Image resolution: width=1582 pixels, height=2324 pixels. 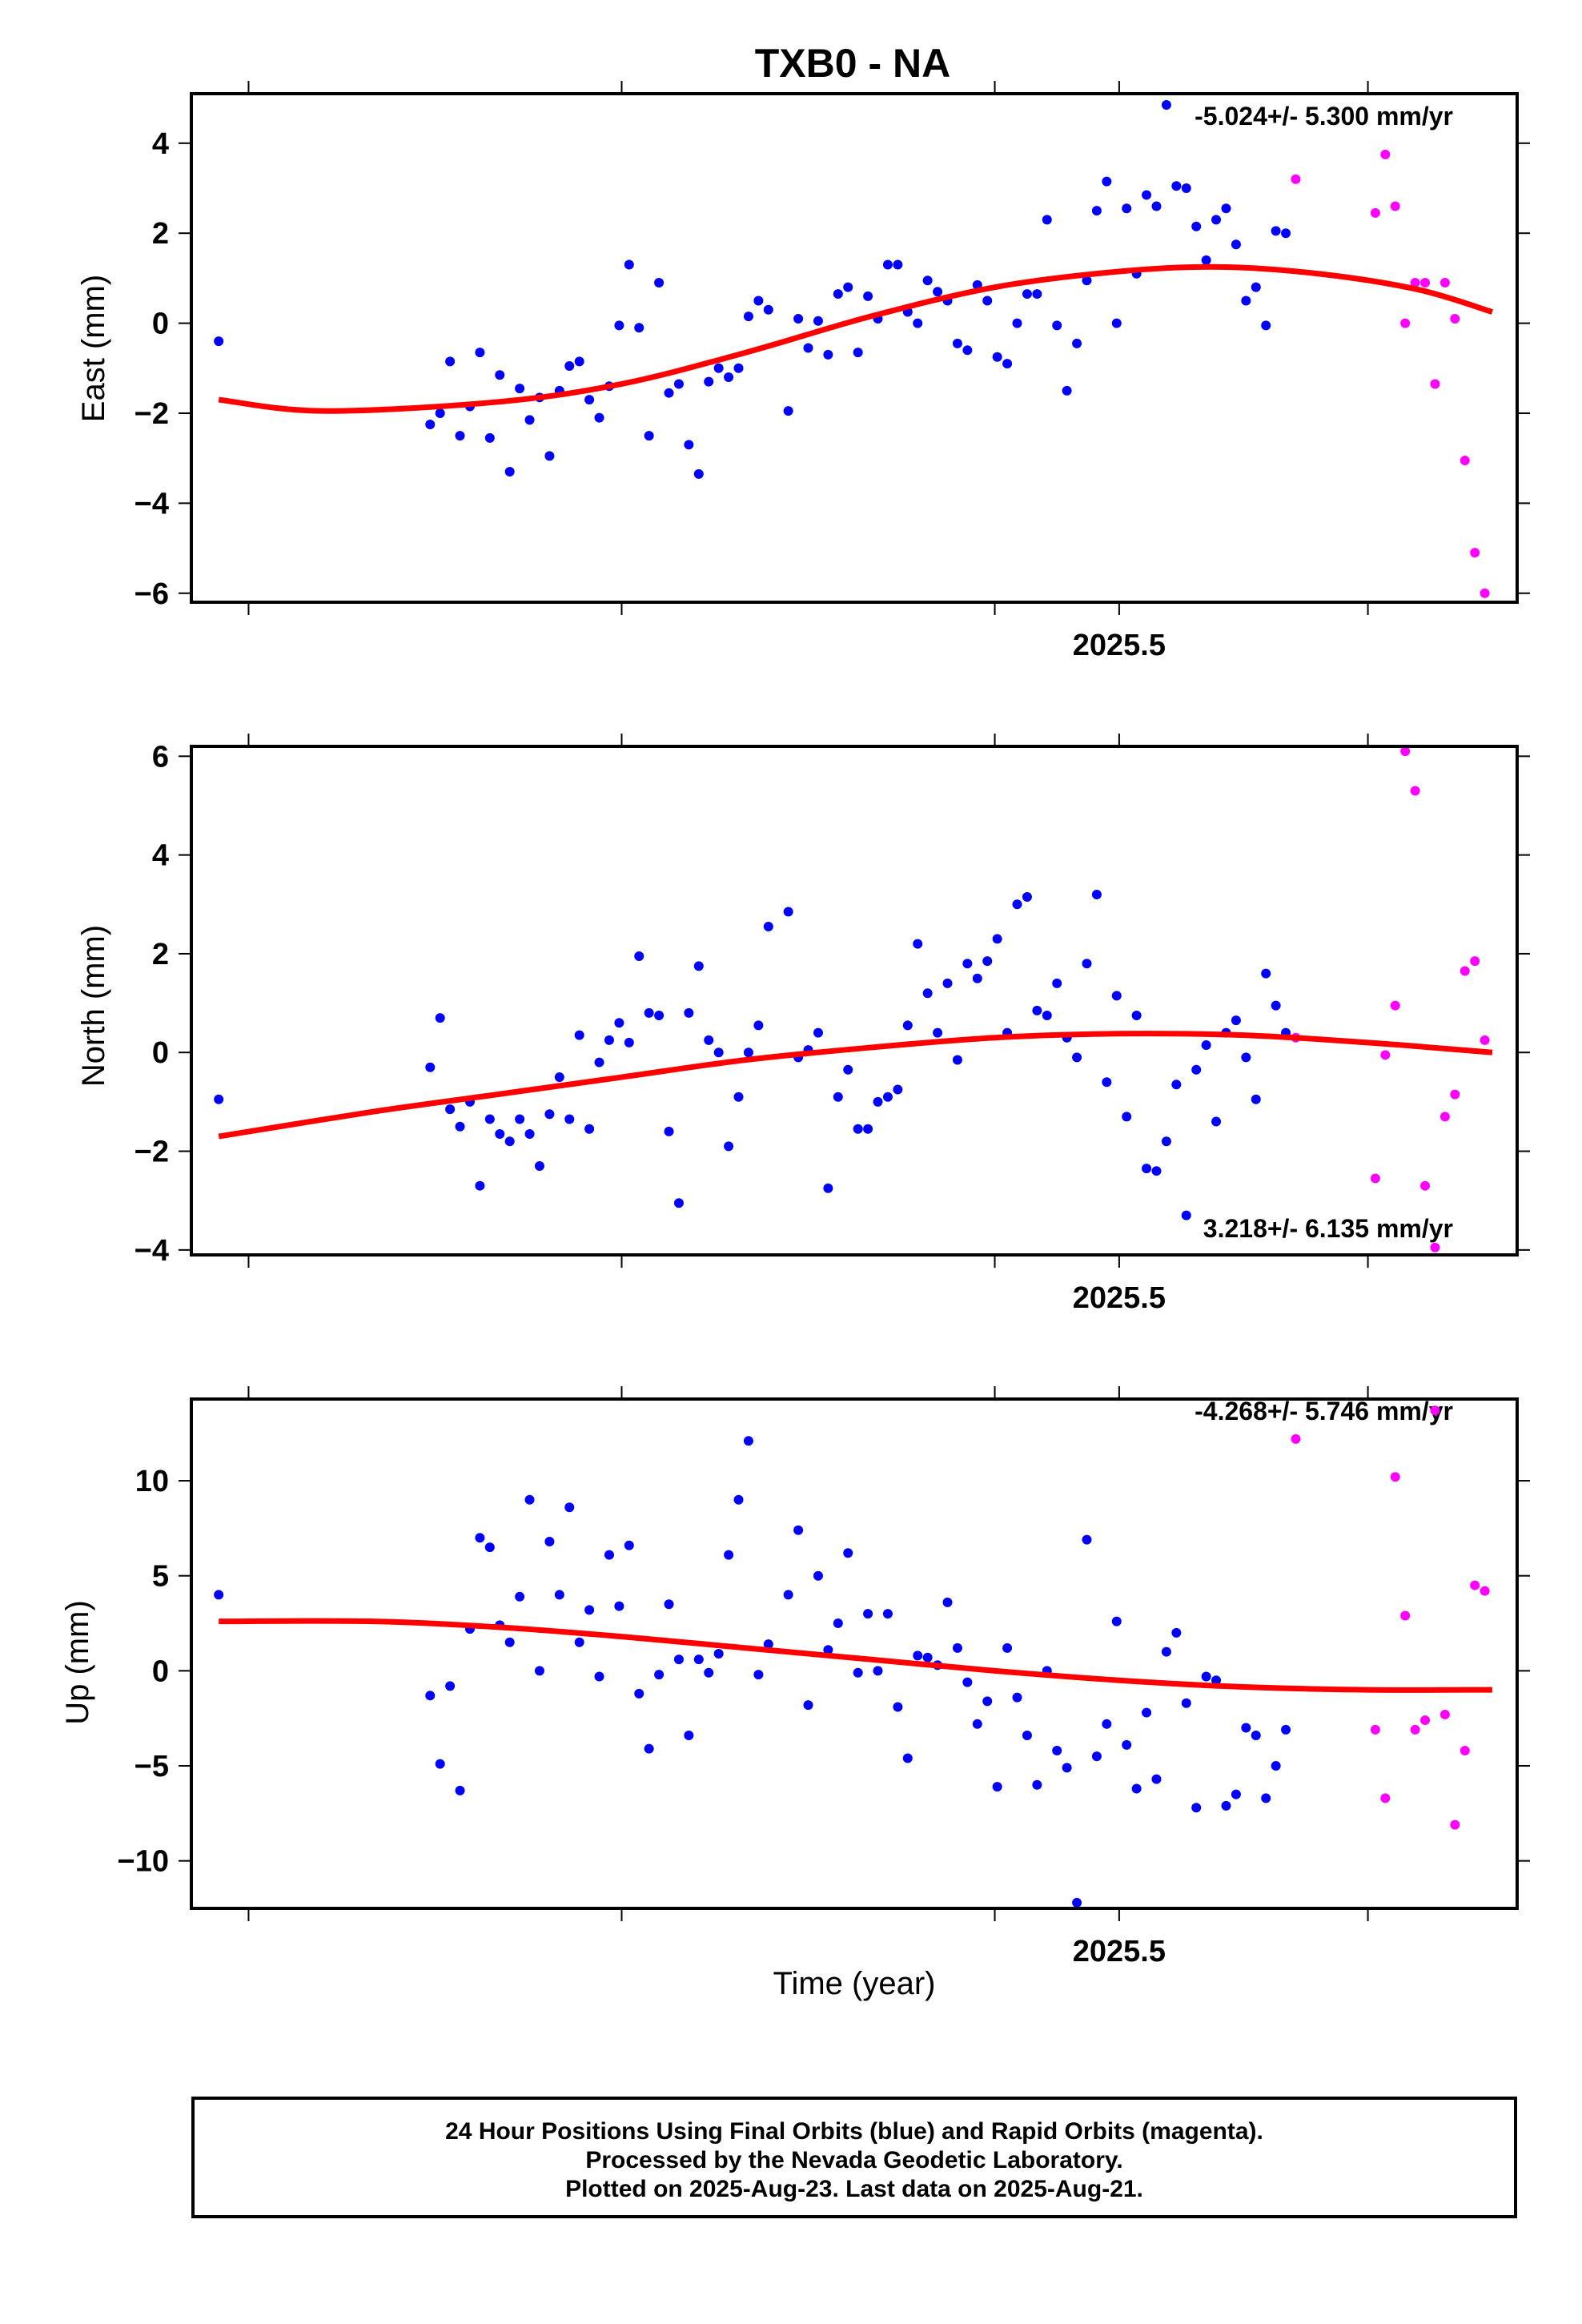 What do you see at coordinates (1324, 116) in the screenshot?
I see `east-rate-label: -5.024+/- 5.300 mm/yr` at bounding box center [1324, 116].